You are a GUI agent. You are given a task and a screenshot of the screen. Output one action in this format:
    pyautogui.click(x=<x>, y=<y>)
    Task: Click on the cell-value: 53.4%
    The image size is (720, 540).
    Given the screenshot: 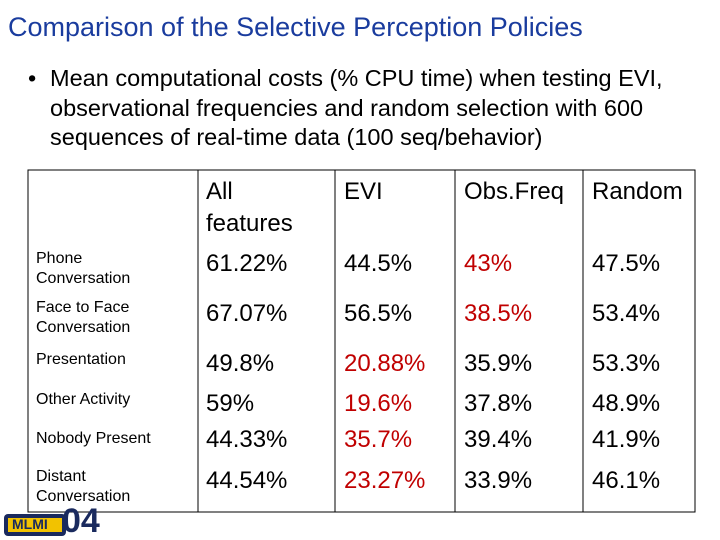 What is the action you would take?
    pyautogui.click(x=626, y=313)
    